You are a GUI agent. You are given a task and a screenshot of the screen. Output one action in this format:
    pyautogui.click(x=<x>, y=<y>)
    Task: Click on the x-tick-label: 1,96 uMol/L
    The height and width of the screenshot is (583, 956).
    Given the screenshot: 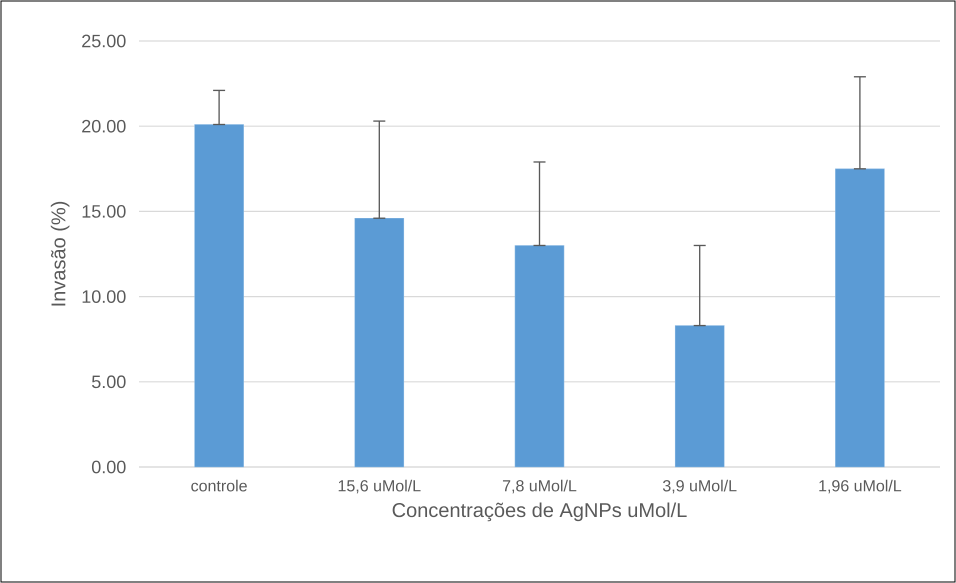 What is the action you would take?
    pyautogui.click(x=860, y=487)
    